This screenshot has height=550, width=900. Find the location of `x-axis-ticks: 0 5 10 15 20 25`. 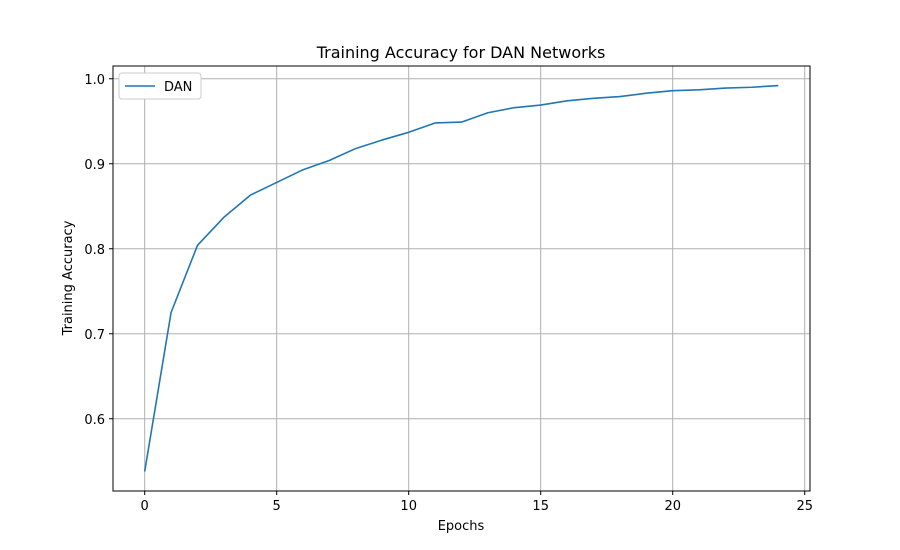

x-axis-ticks: 0 5 10 15 20 25 is located at coordinates (477, 502).